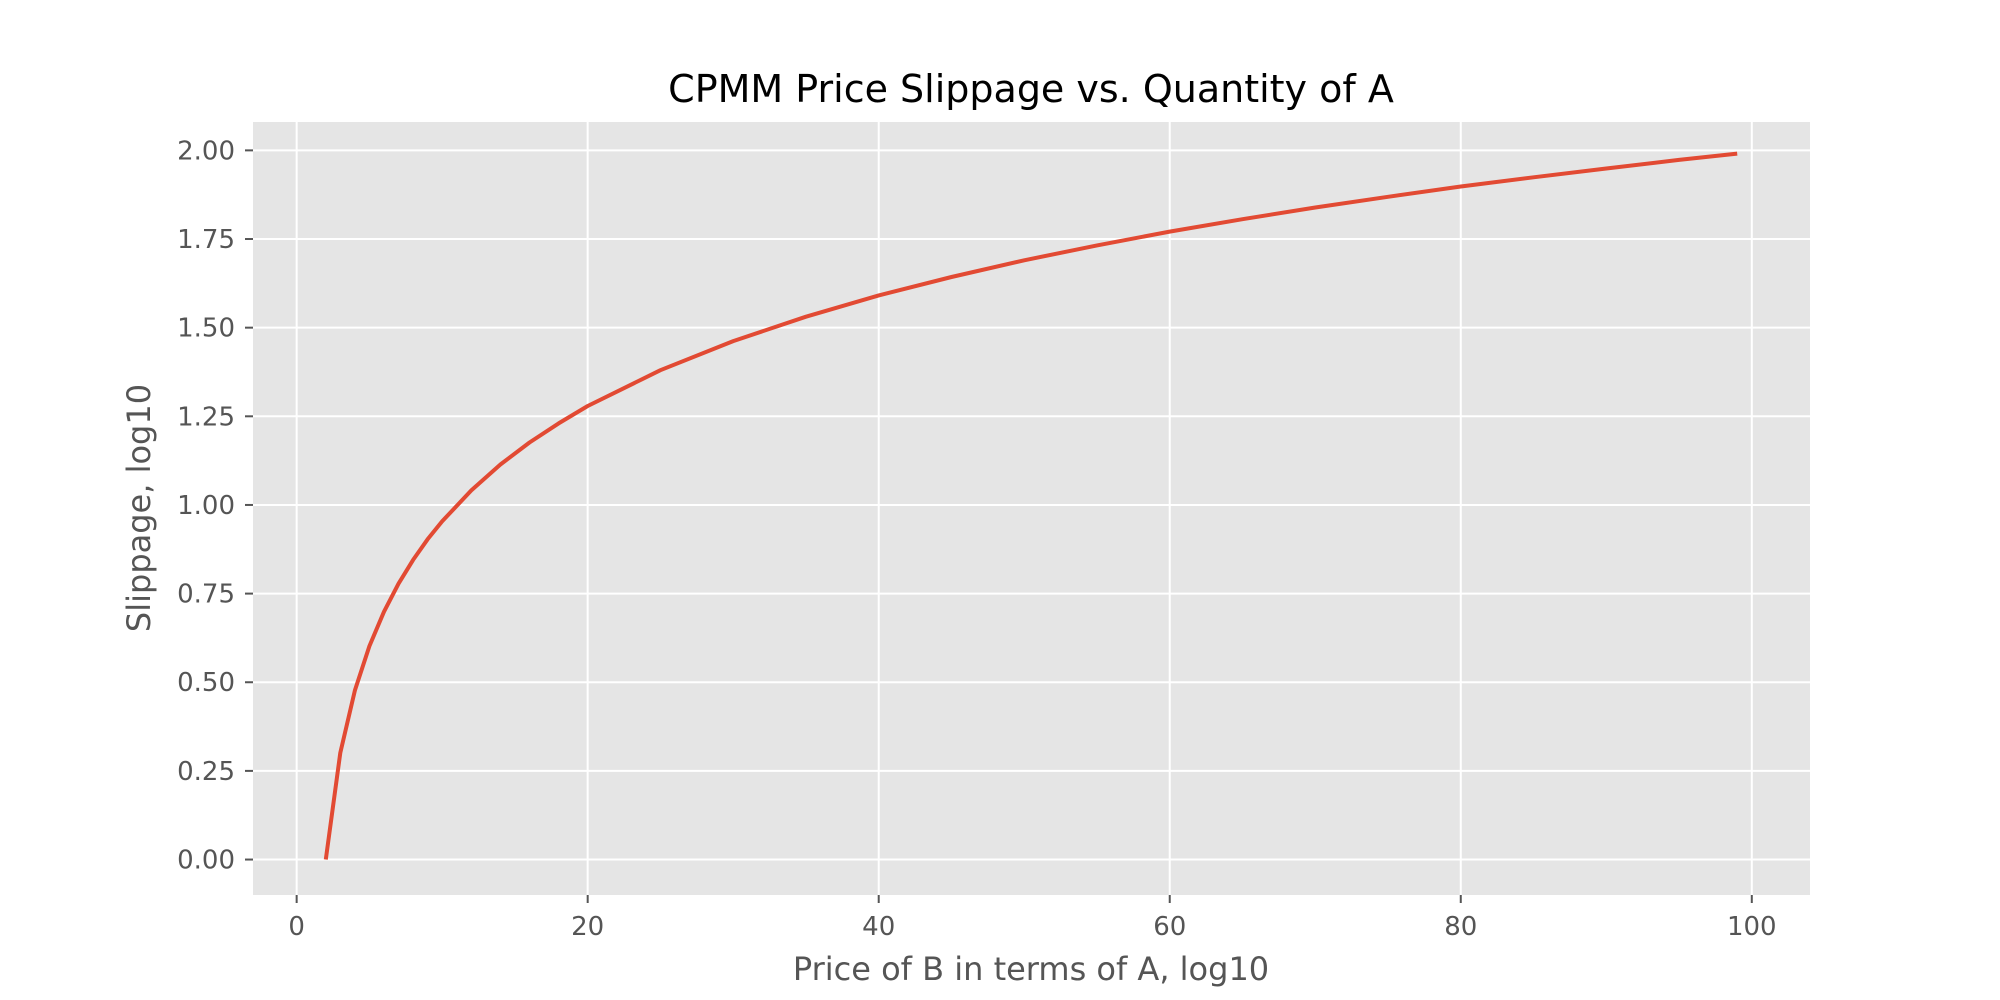 The height and width of the screenshot is (1000, 2000). What do you see at coordinates (206, 861) in the screenshot?
I see `y-tick-label: 0.00` at bounding box center [206, 861].